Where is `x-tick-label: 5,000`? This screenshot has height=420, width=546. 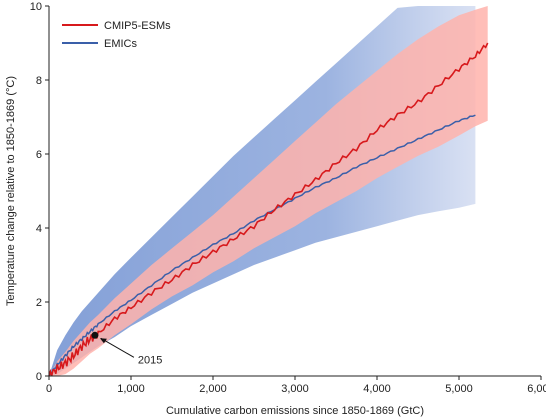 x-tick-label: 5,000 is located at coordinates (459, 389).